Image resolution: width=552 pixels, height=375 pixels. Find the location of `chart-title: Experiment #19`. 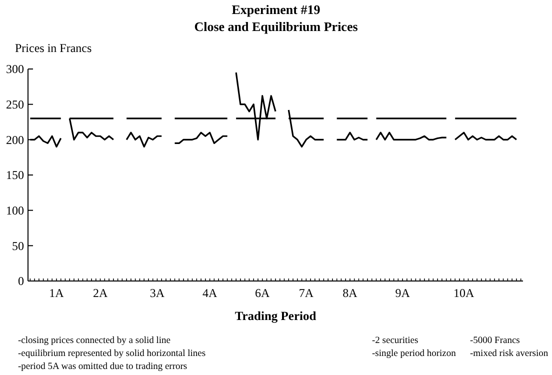

chart-title: Experiment #19 is located at coordinates (276, 9).